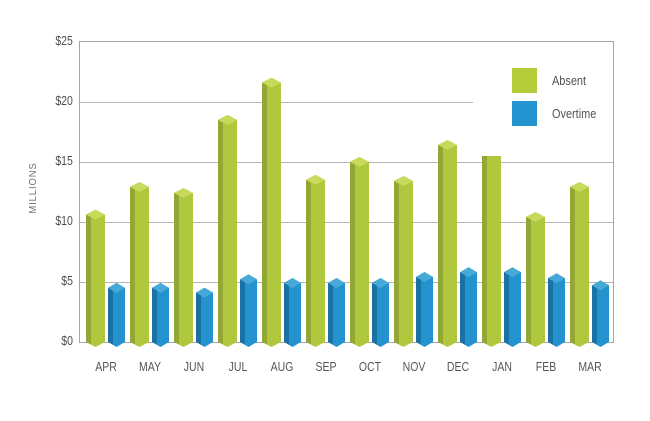  What do you see at coordinates (238, 367) in the screenshot?
I see `x-tick-label-jul: JUL` at bounding box center [238, 367].